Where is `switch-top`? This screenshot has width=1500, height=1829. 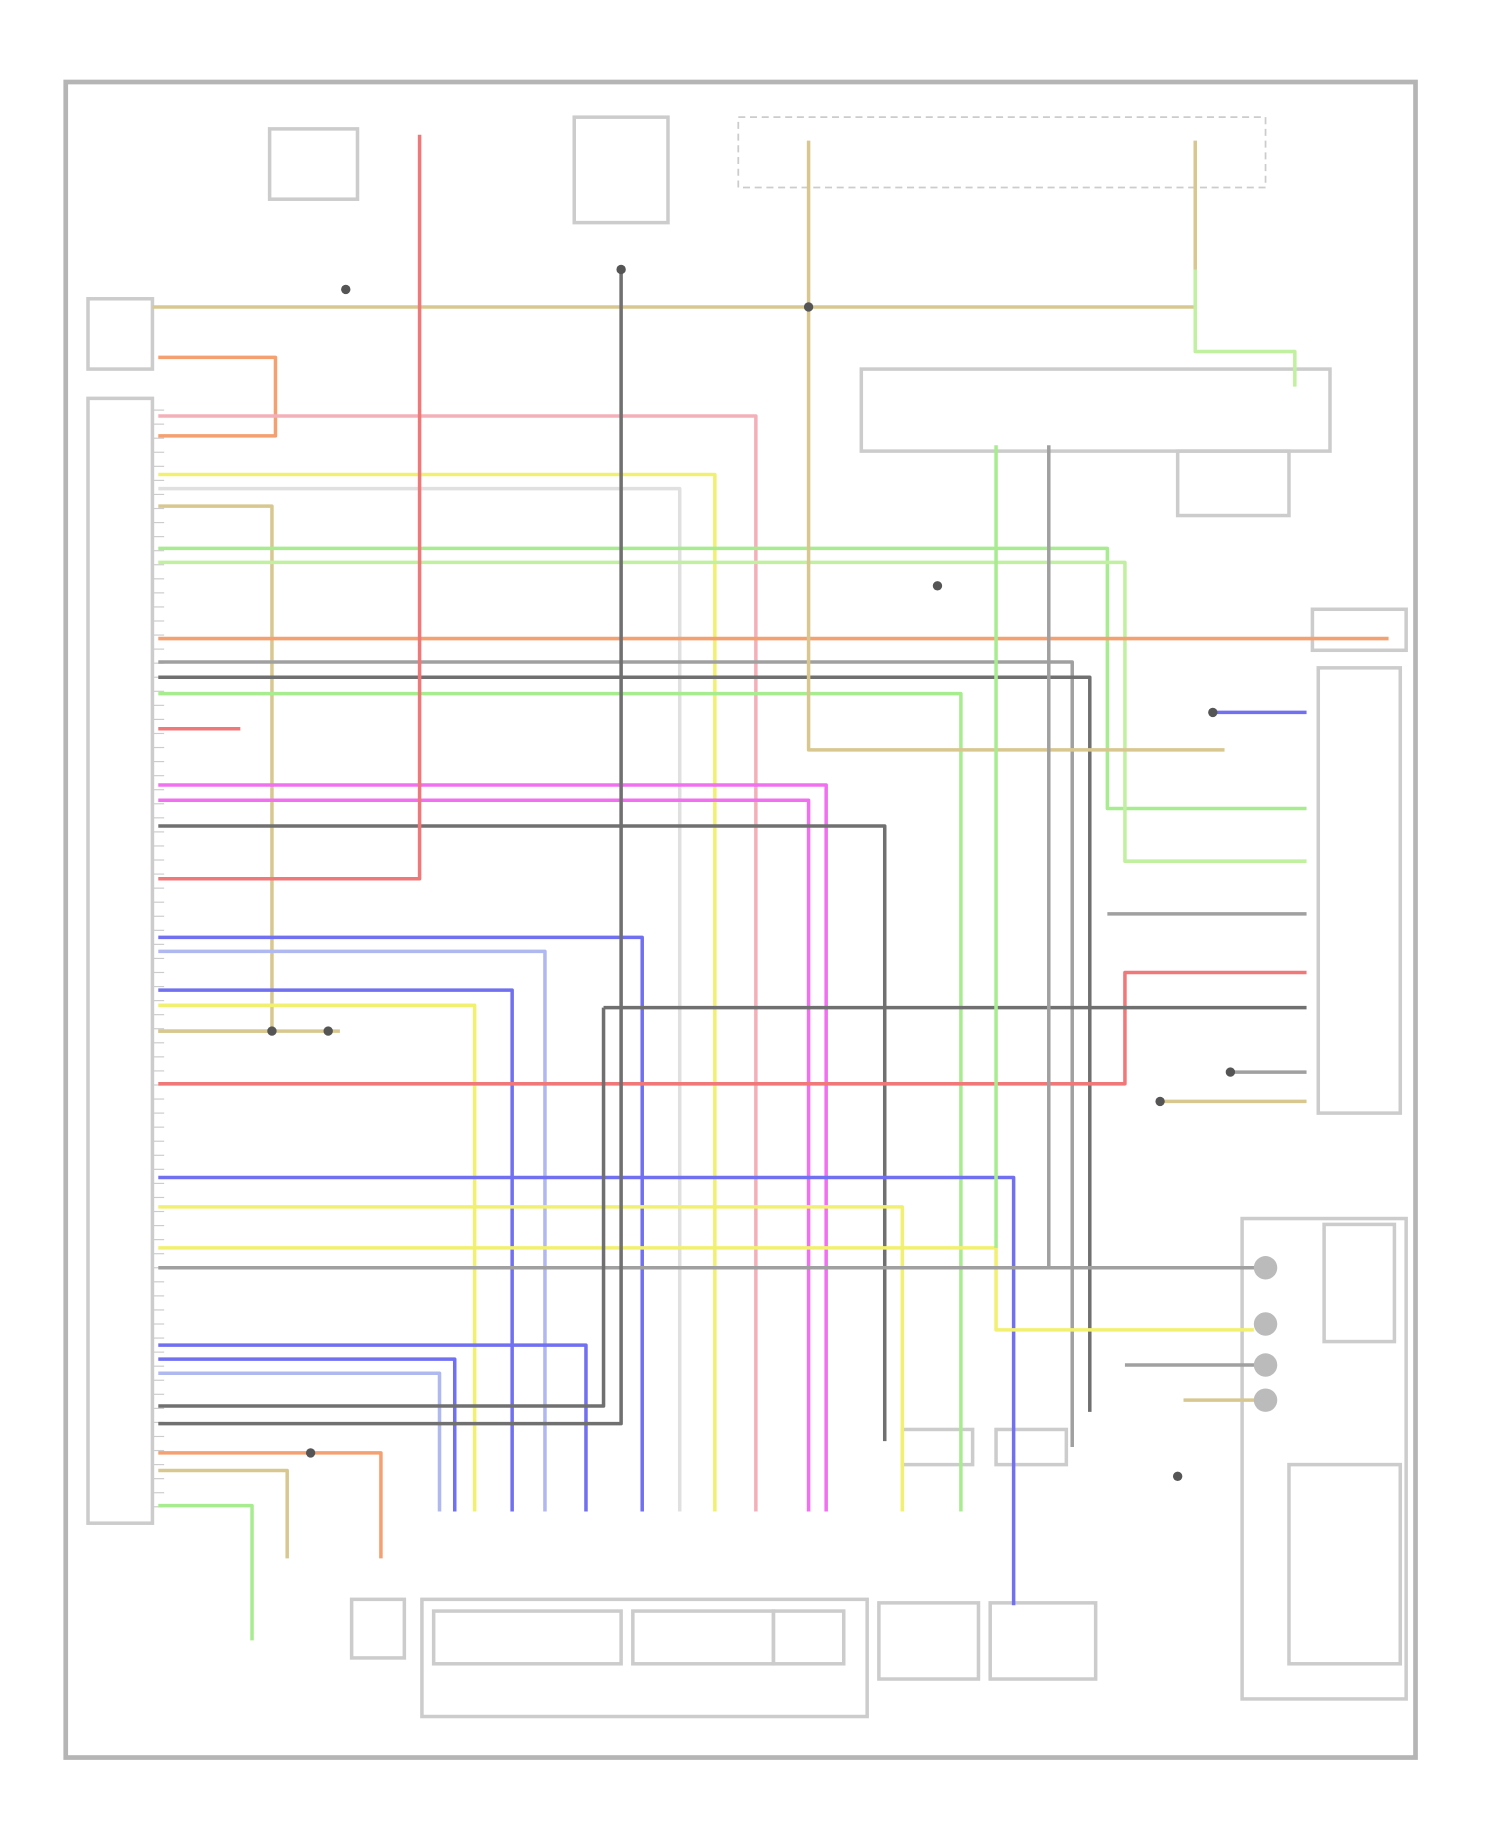
switch-top is located at coordinates (313, 164).